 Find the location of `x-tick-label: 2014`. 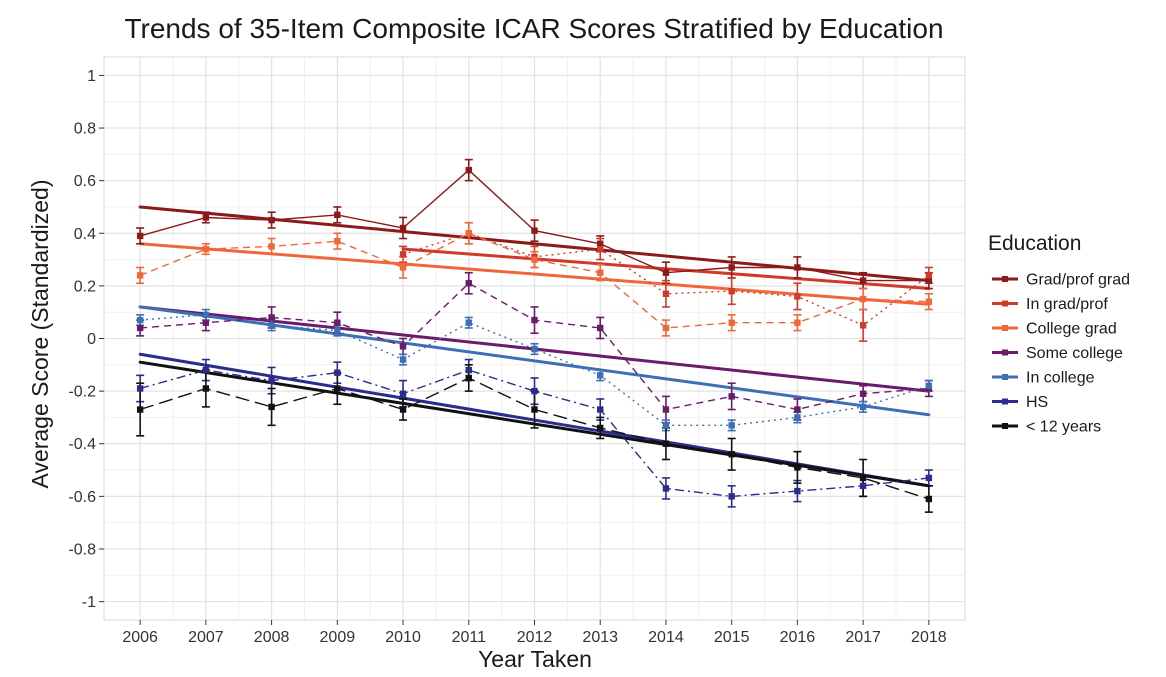

x-tick-label: 2014 is located at coordinates (666, 637).